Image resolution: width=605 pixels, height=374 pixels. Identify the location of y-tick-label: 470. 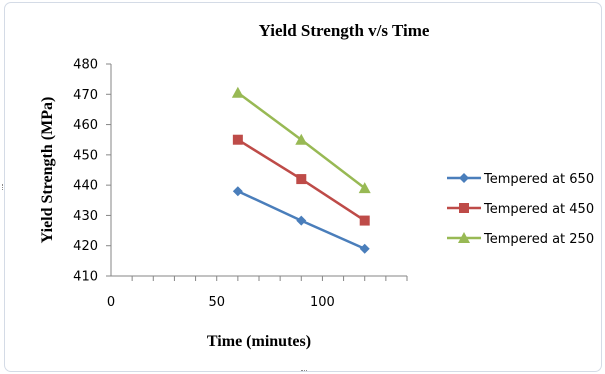
(85, 95).